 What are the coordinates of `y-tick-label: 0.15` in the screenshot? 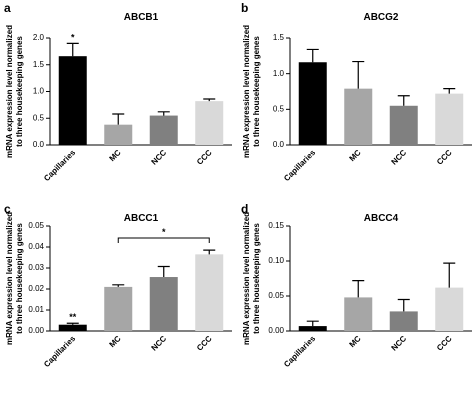 It's located at (276, 225).